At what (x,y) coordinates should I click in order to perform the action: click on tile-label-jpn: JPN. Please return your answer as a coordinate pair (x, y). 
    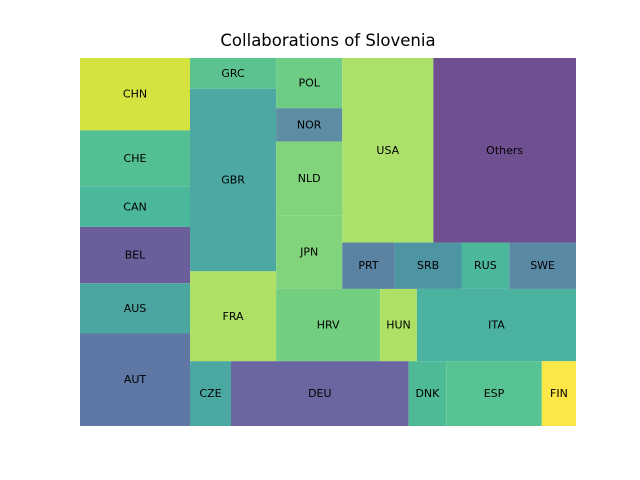
    Looking at the image, I should click on (308, 252).